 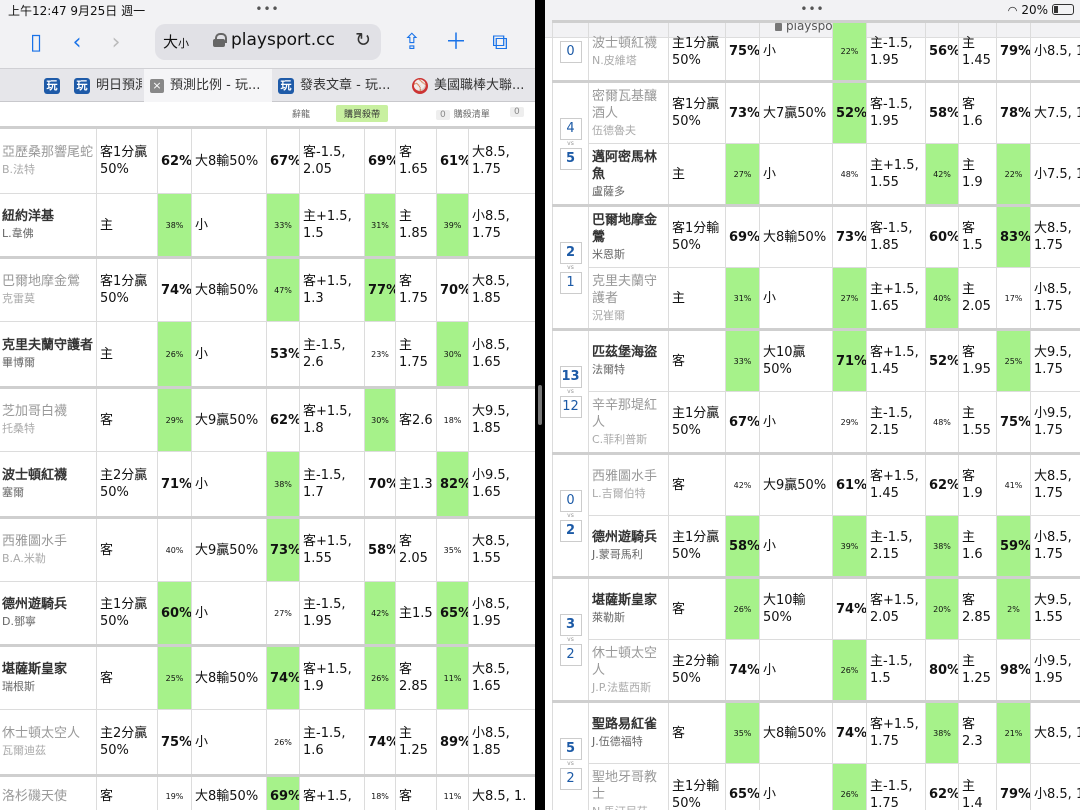 What do you see at coordinates (501, 419) in the screenshot?
I see `bet-option: 大9.5, 1.85` at bounding box center [501, 419].